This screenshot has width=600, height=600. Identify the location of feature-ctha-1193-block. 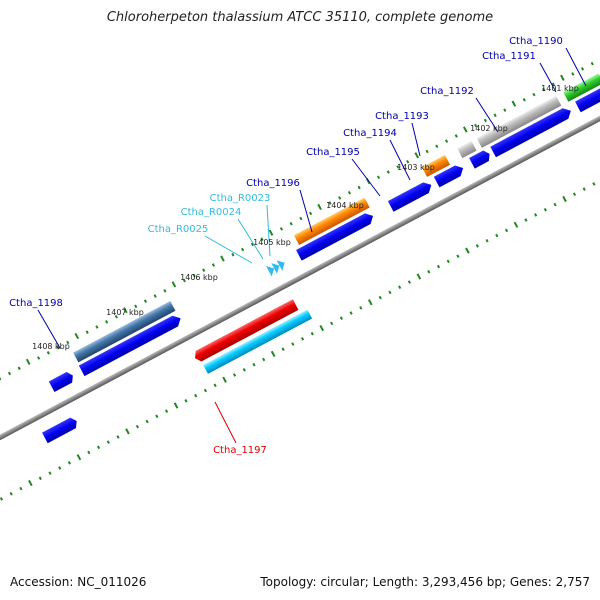
(467, 149).